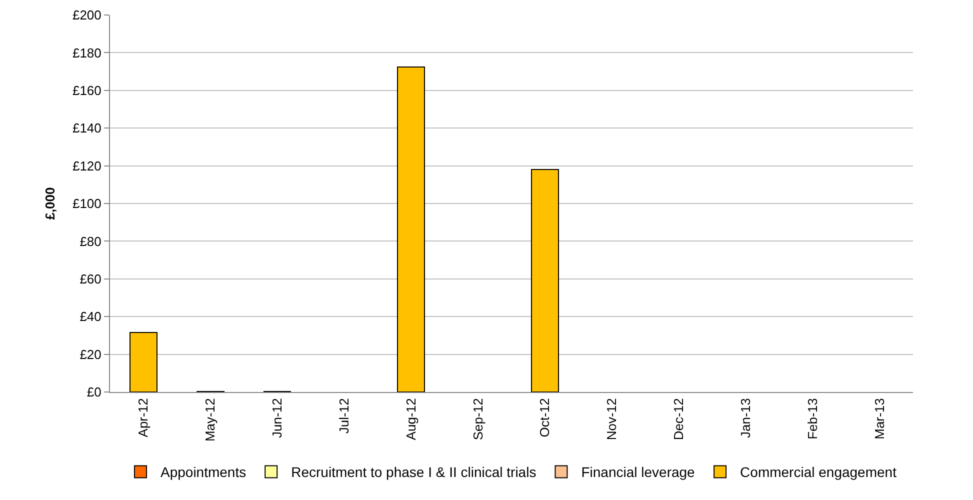 The width and height of the screenshot is (973, 500). What do you see at coordinates (143, 418) in the screenshot?
I see `x-tick-label: Apr-12` at bounding box center [143, 418].